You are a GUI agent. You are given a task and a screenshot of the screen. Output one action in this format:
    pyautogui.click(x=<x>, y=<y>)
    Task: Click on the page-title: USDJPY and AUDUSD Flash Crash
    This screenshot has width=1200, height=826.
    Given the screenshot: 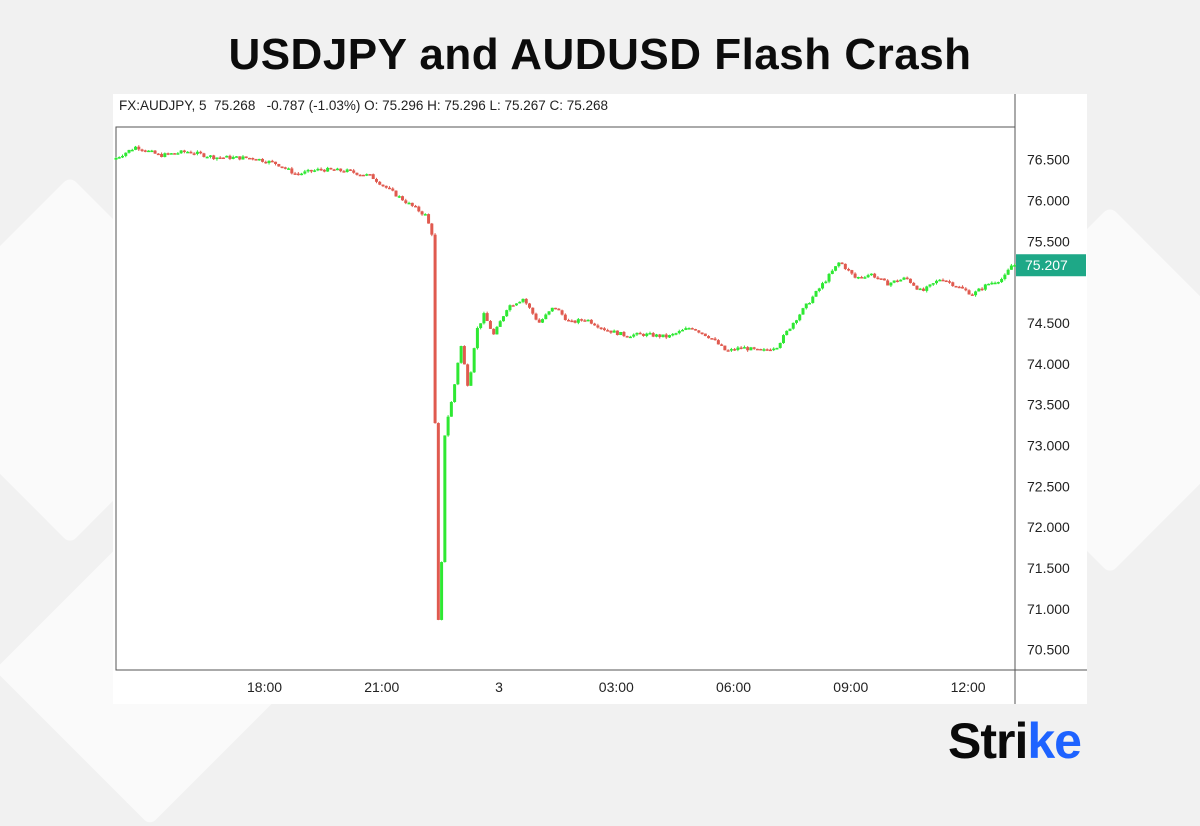 What is the action you would take?
    pyautogui.click(x=600, y=54)
    